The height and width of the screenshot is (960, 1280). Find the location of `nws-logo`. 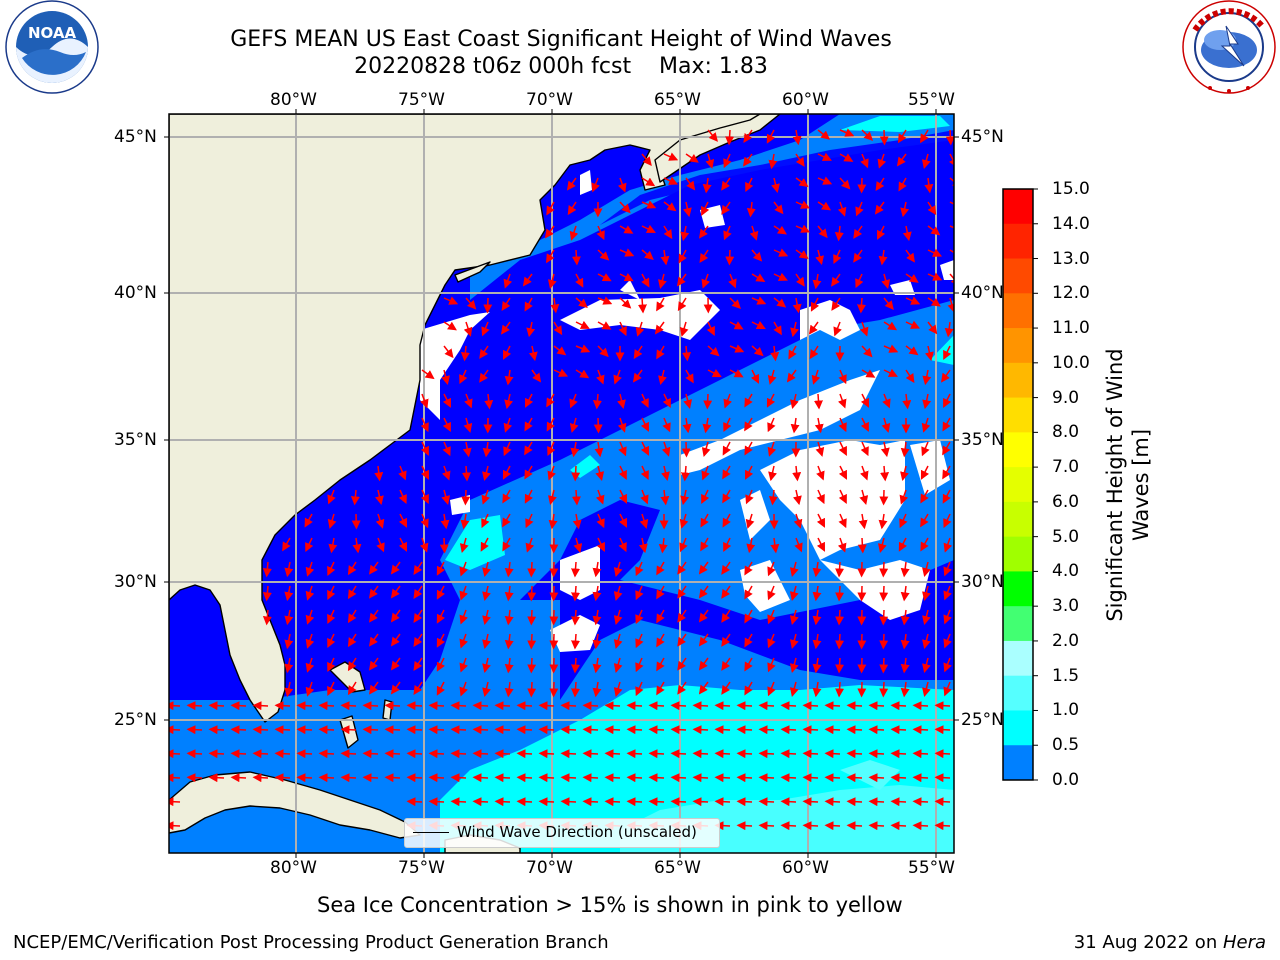

nws-logo is located at coordinates (1229, 47).